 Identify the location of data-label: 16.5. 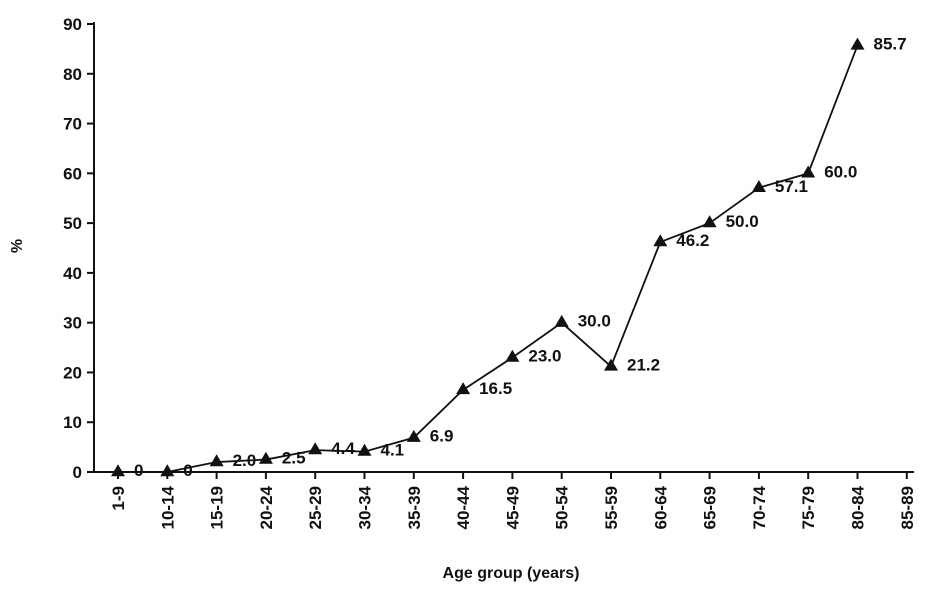
(495, 388).